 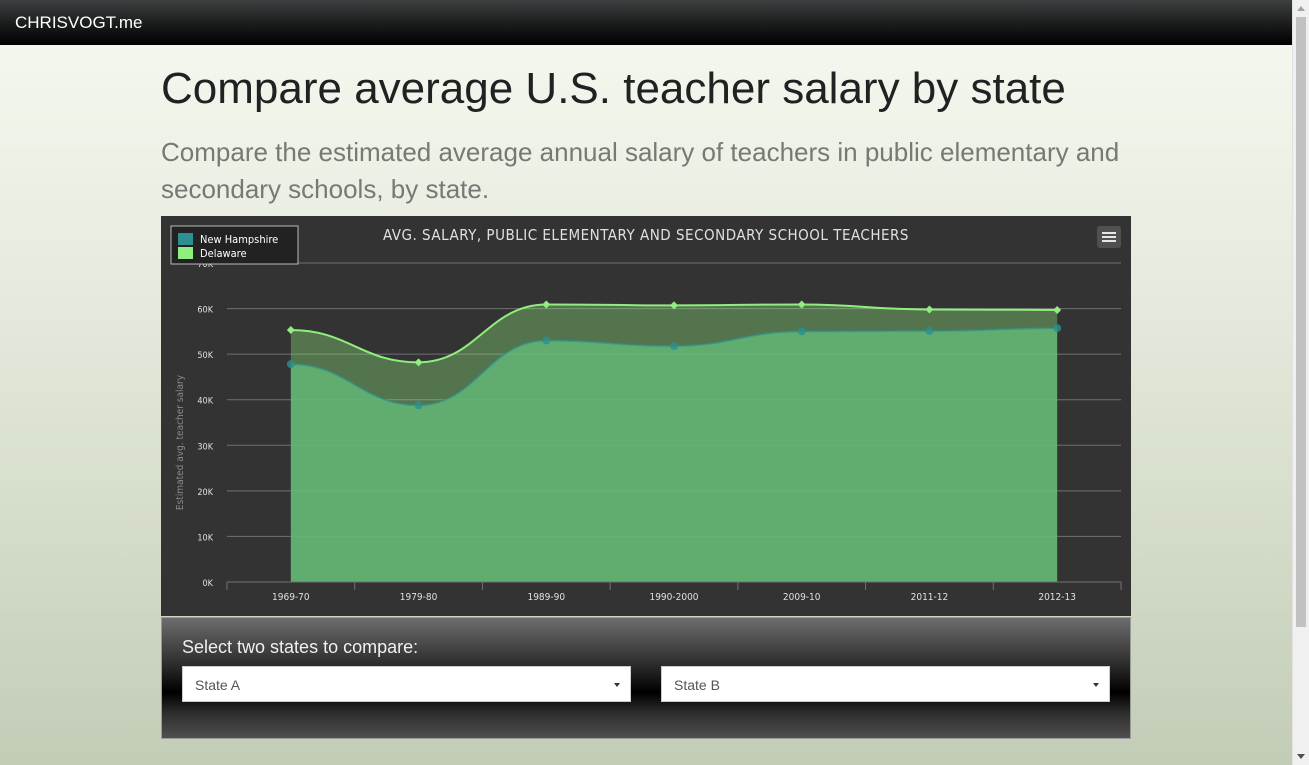 I want to click on state-a-select: State A, so click(x=406, y=684).